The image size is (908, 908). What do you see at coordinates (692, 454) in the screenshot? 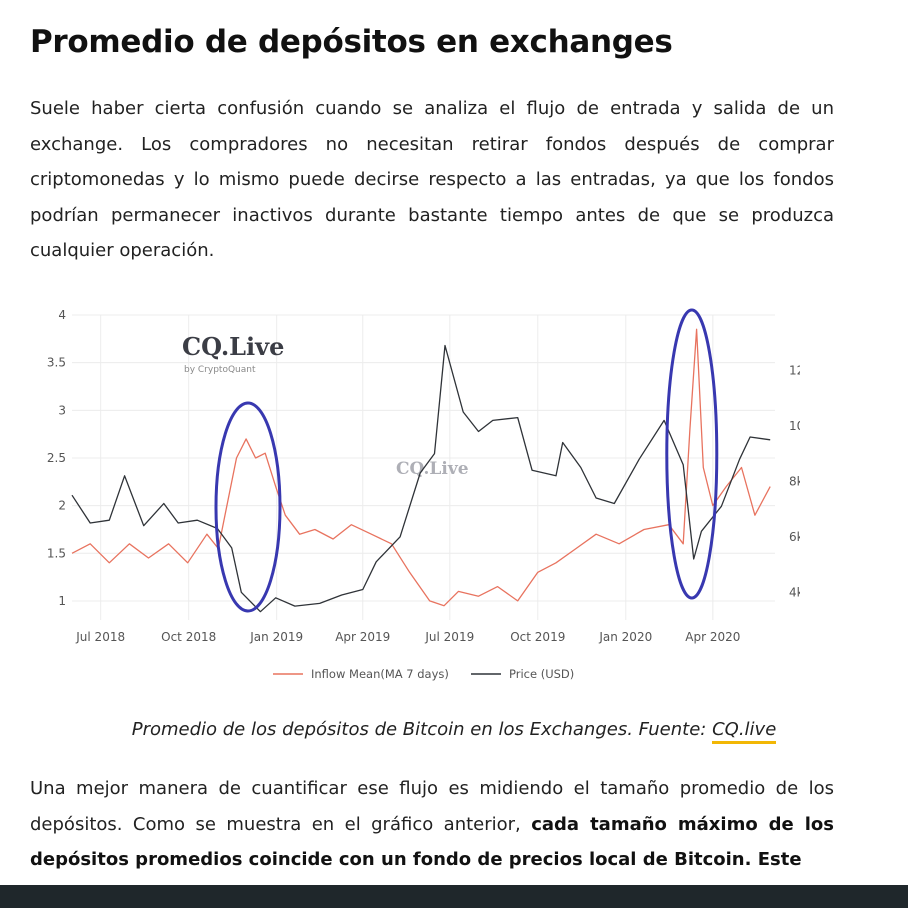
I see `highlight-ellipse-mar-2020` at bounding box center [692, 454].